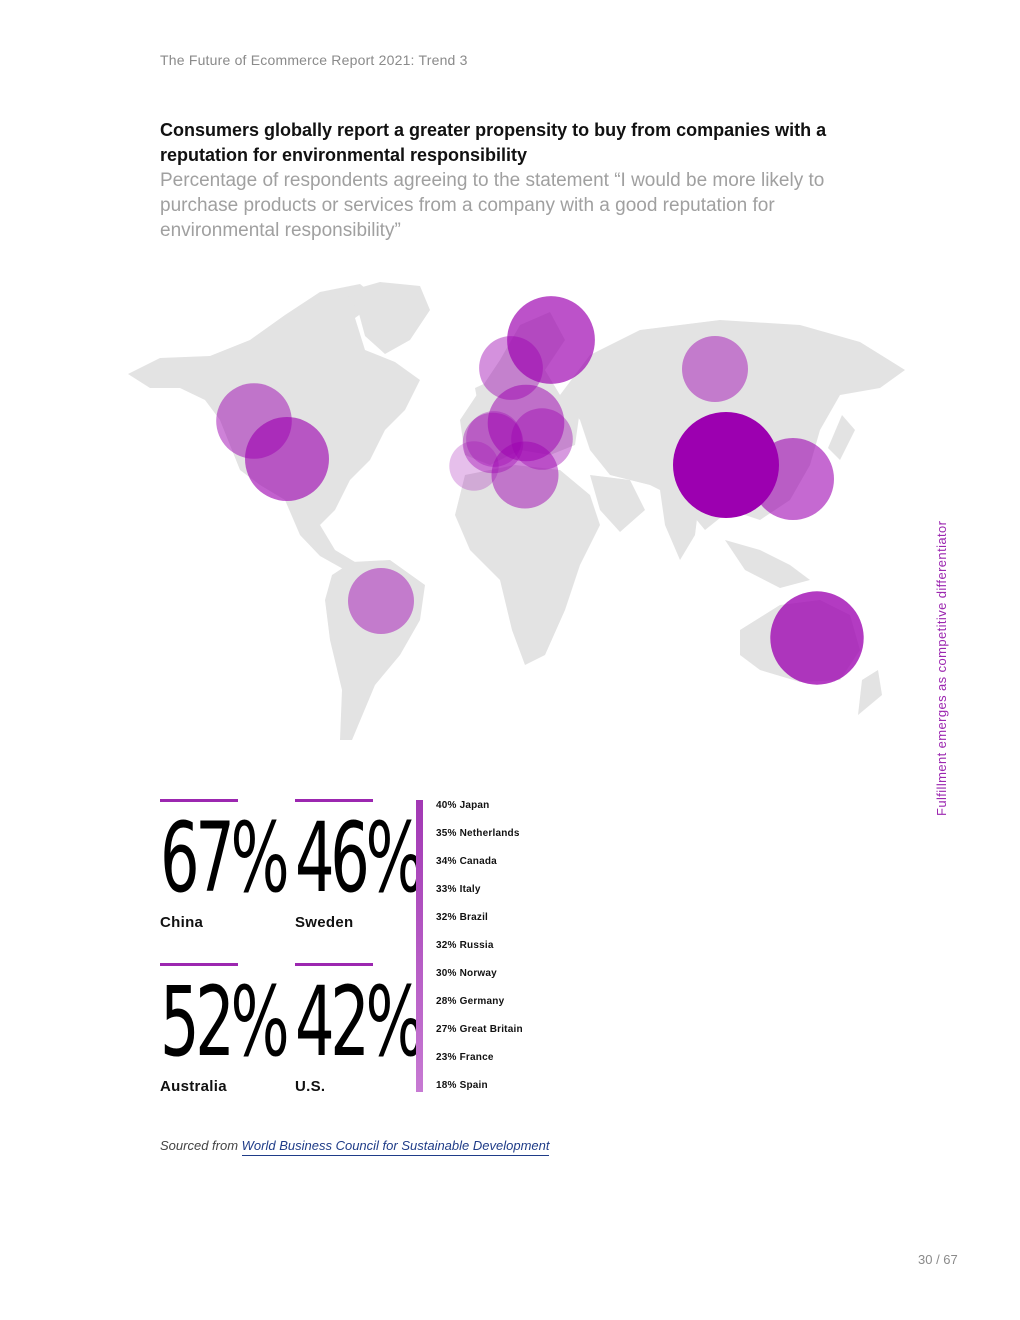 Image resolution: width=1020 pixels, height=1320 pixels. What do you see at coordinates (463, 805) in the screenshot?
I see `list-item: 40% Japan` at bounding box center [463, 805].